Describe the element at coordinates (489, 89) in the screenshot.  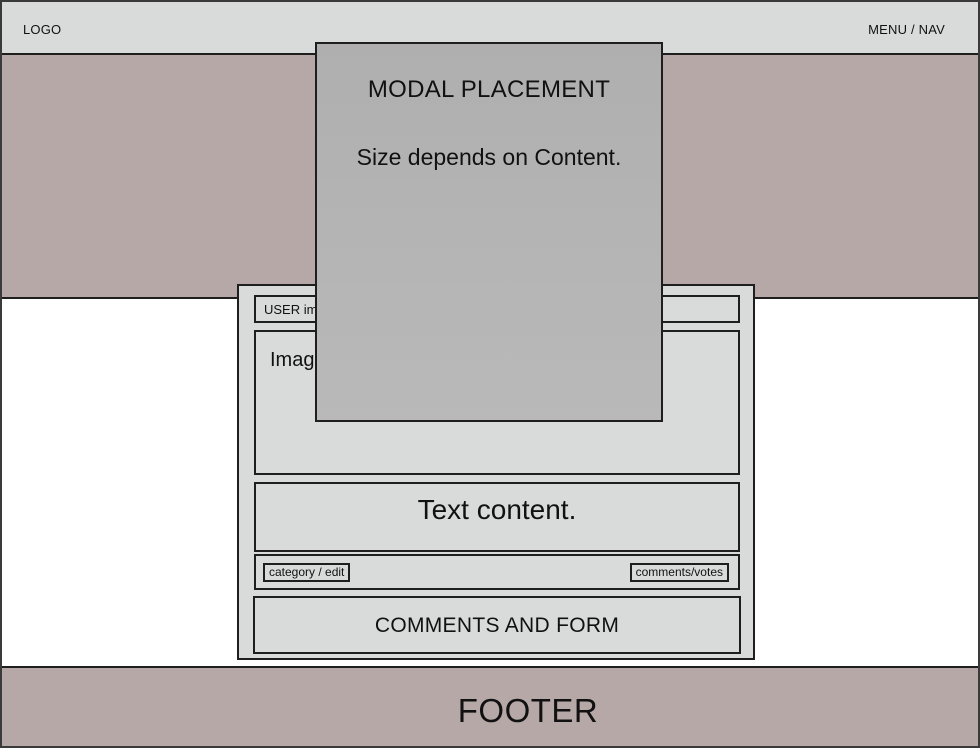
I see `modal-title: MODAL PLACEMENT` at that location.